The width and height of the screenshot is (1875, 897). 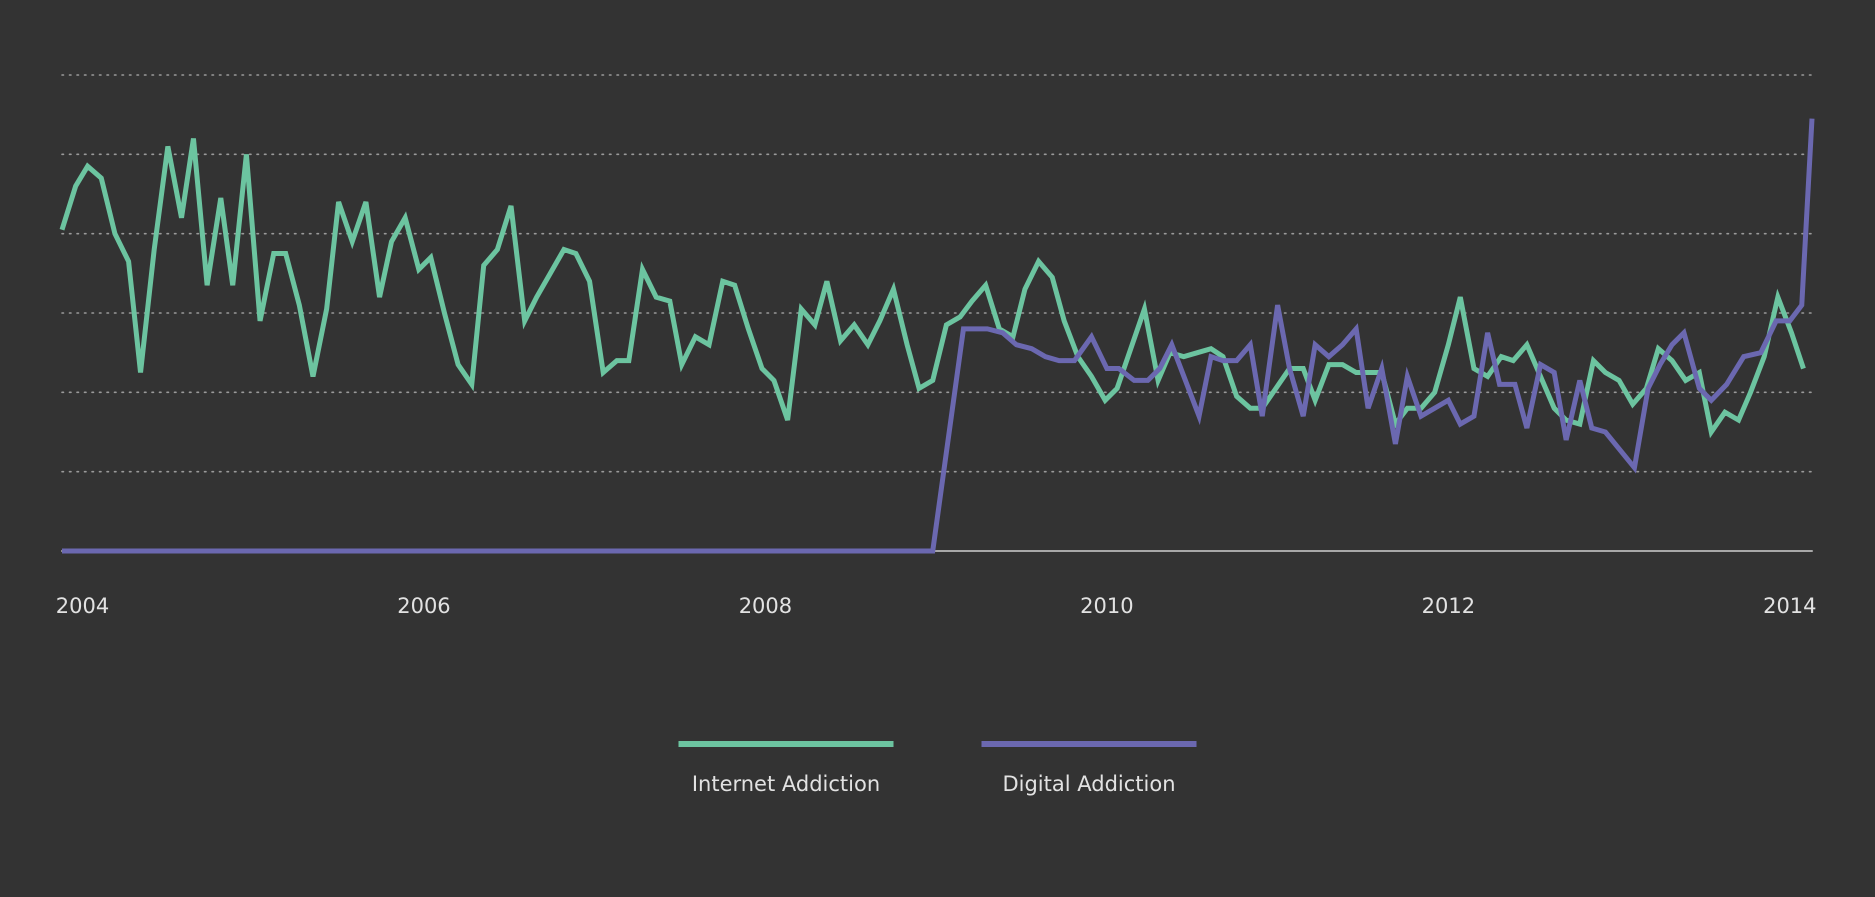 I want to click on x-tick-label: 2008, so click(x=765, y=606).